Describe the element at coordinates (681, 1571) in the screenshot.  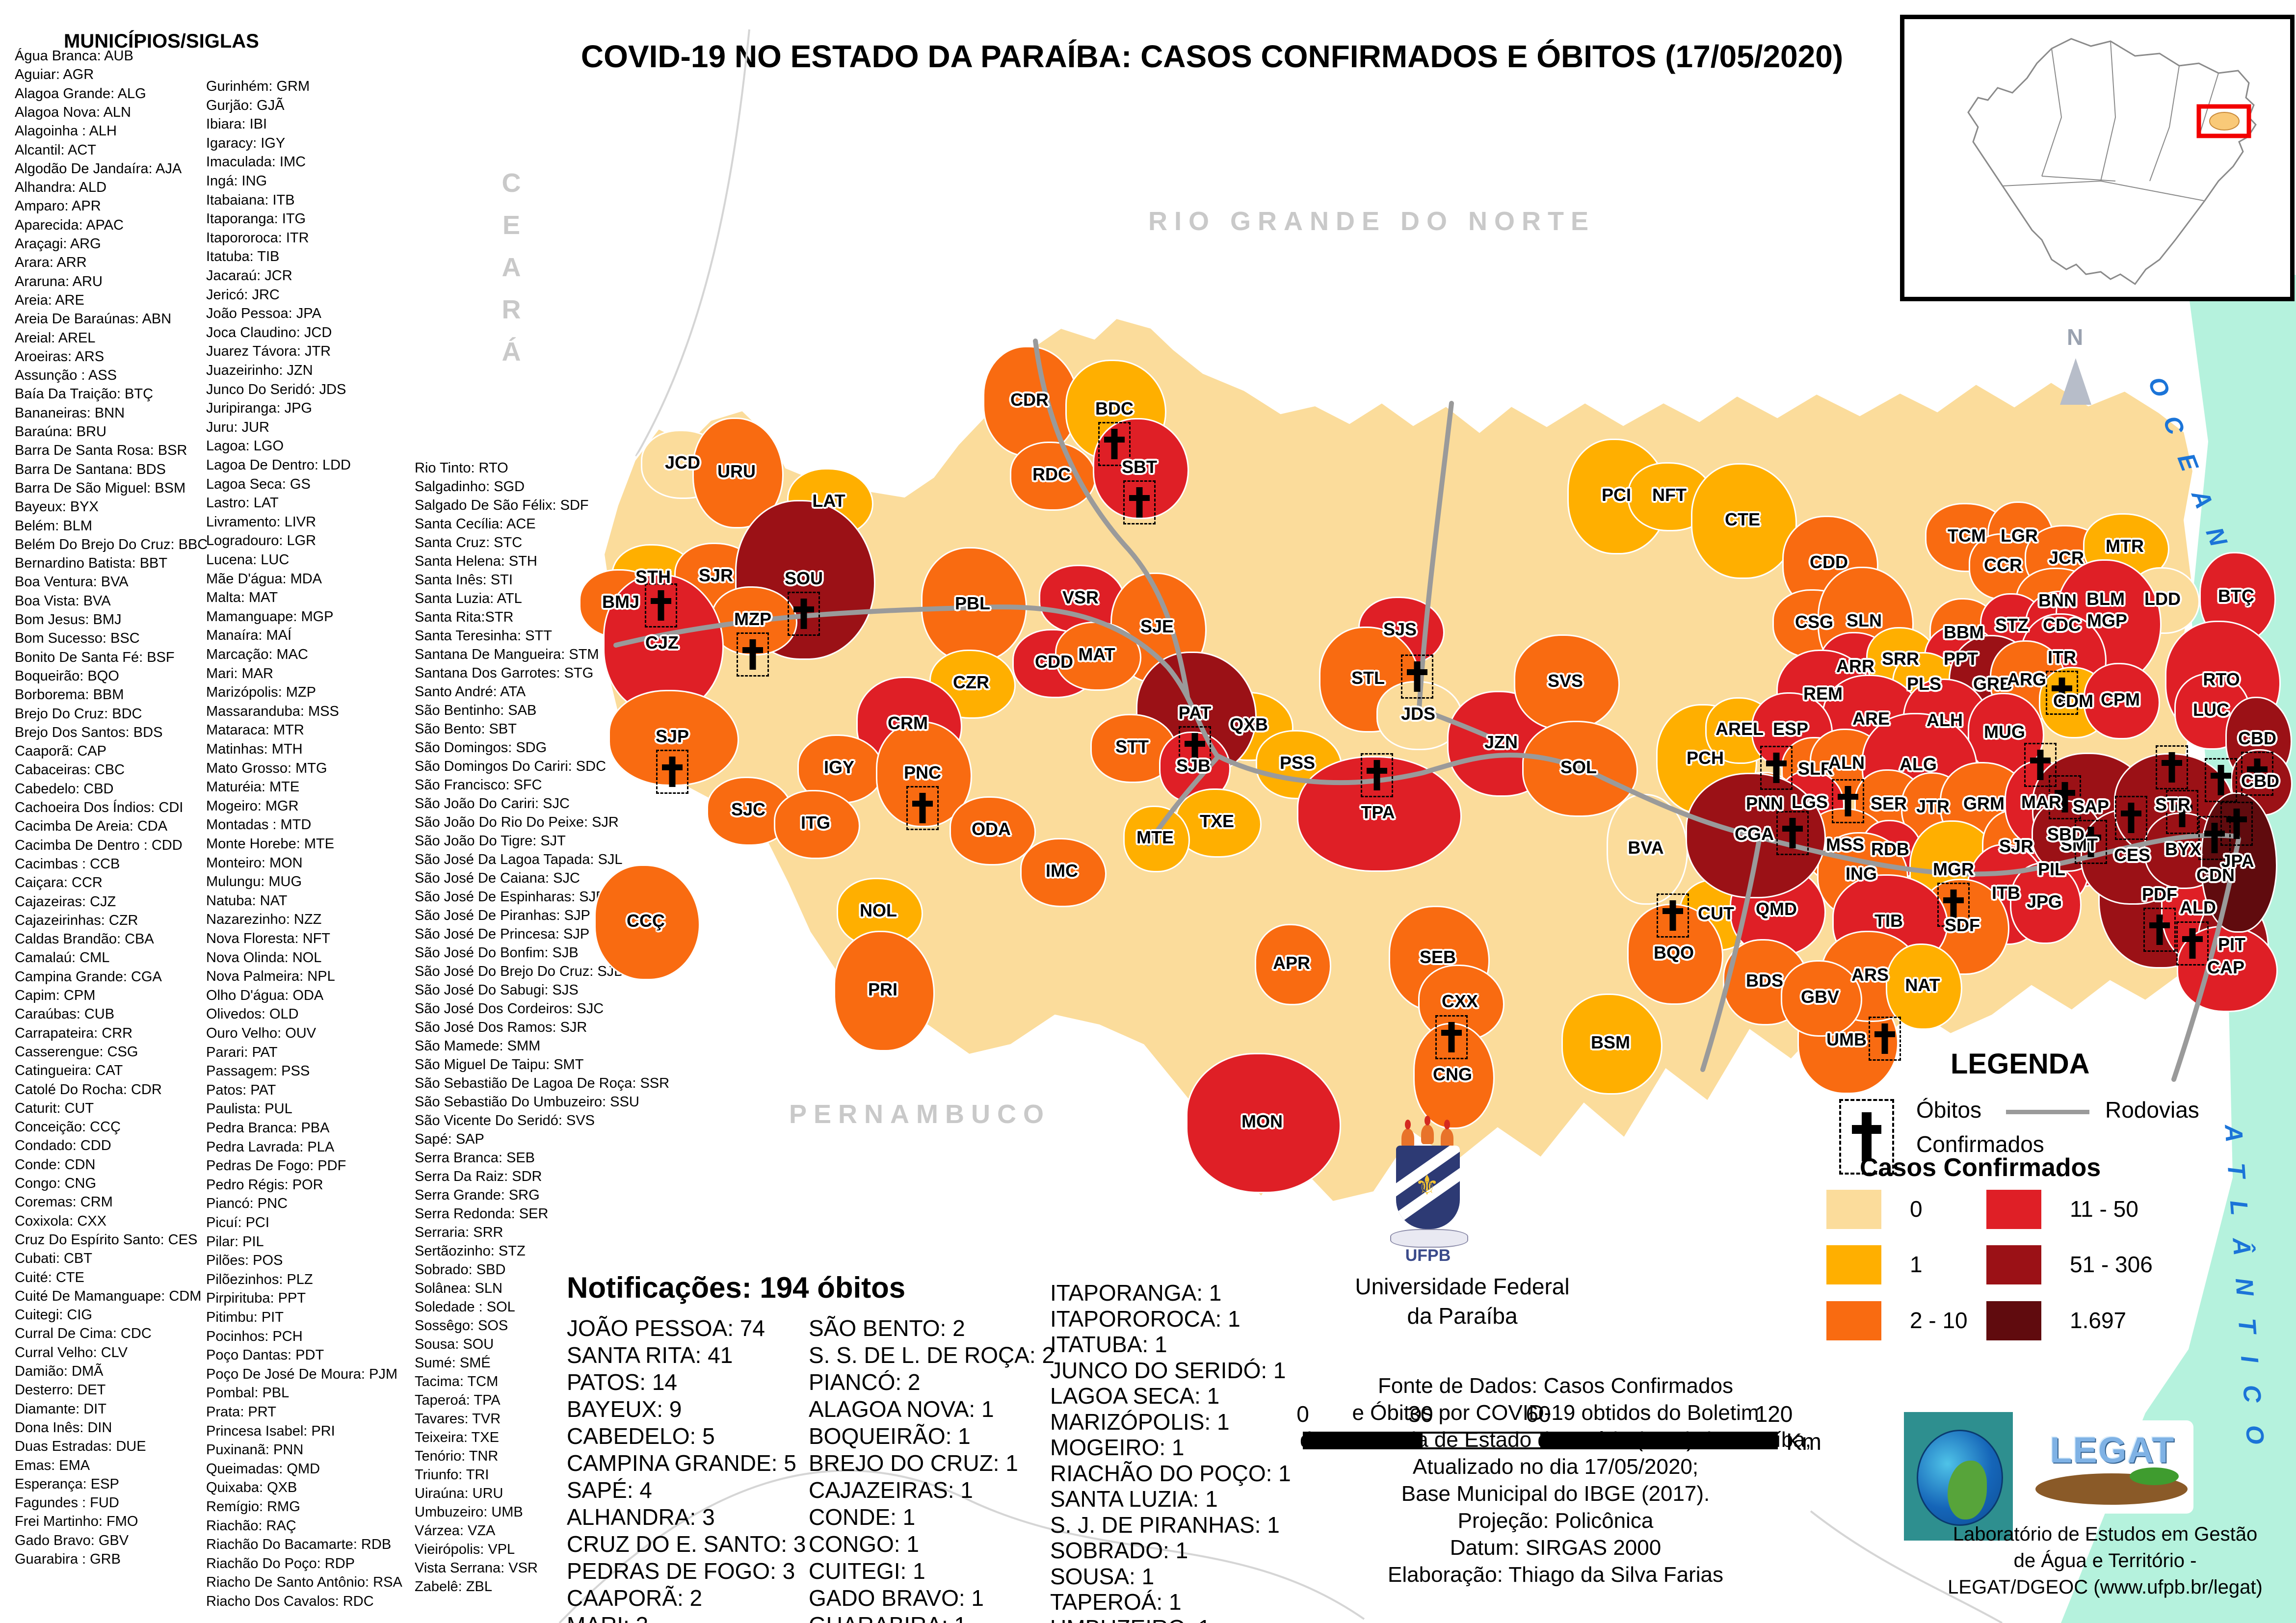
I see `notification-item: PEDRAS DE FOGO: 3` at that location.